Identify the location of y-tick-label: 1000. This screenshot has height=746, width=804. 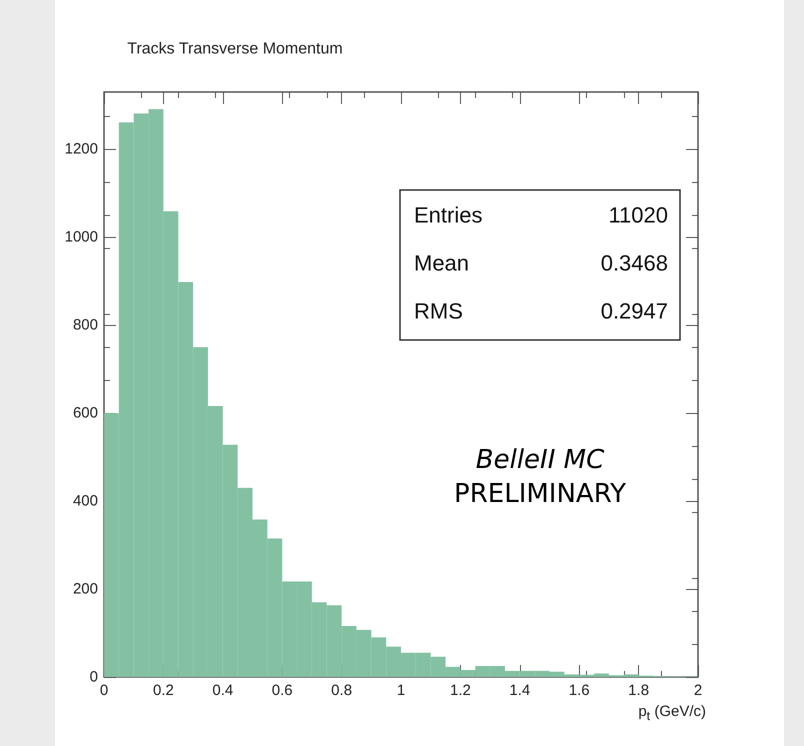
(81, 237).